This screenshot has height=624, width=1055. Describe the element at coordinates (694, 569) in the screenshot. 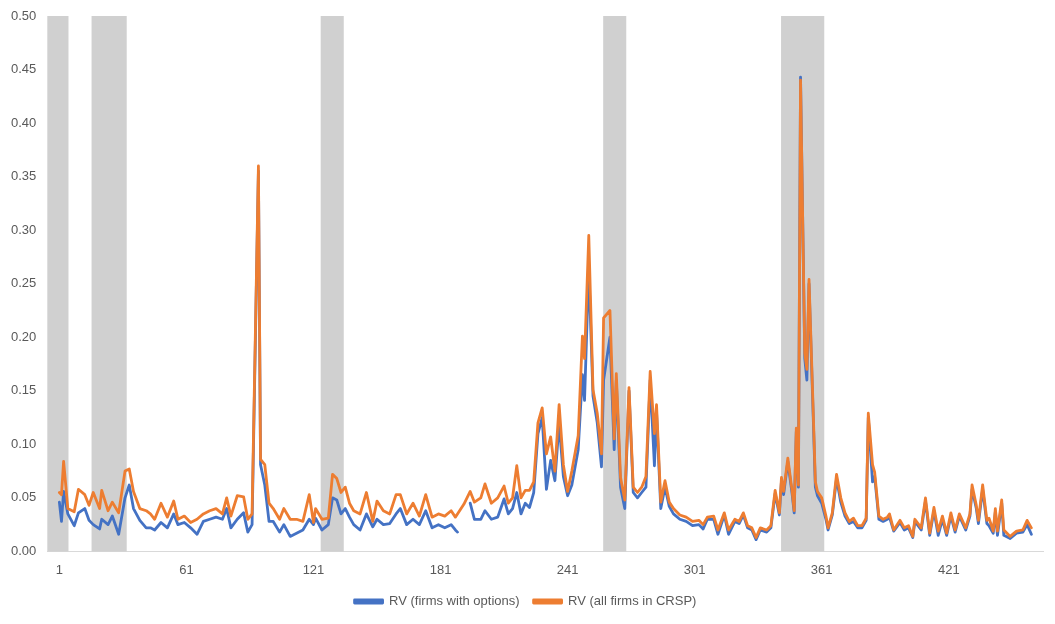

I see `x-tick-label: 301` at that location.